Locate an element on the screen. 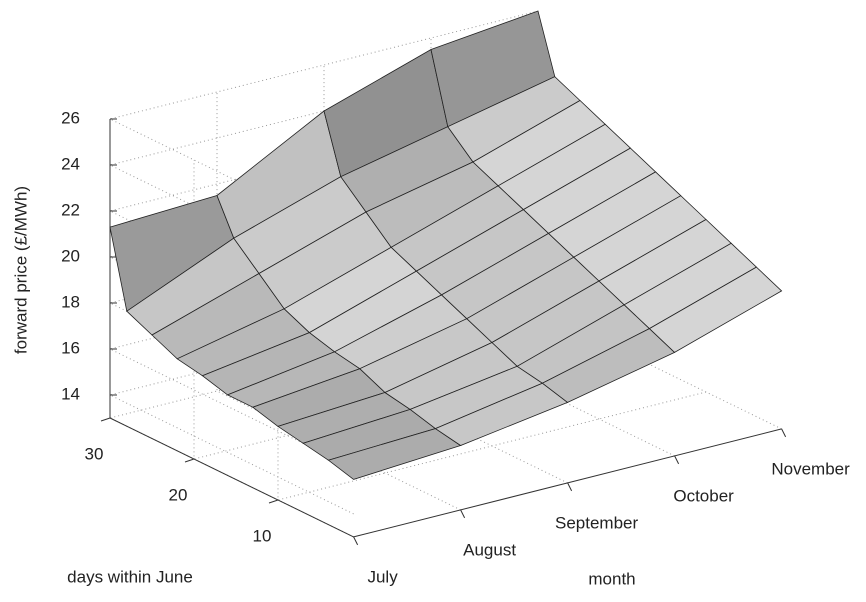 This screenshot has height=602, width=866. z-tick-label: 26 is located at coordinates (70, 117).